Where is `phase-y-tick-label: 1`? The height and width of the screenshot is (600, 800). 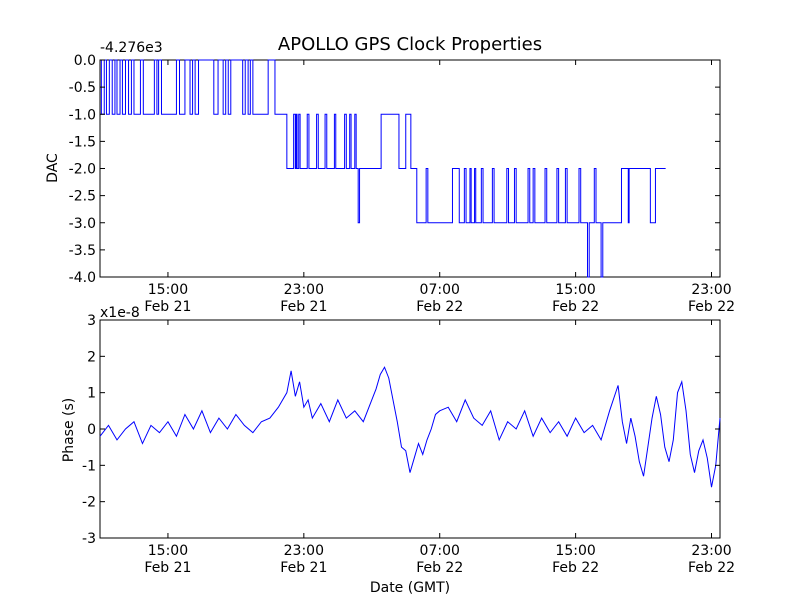
phase-y-tick-label: 1 is located at coordinates (91, 394).